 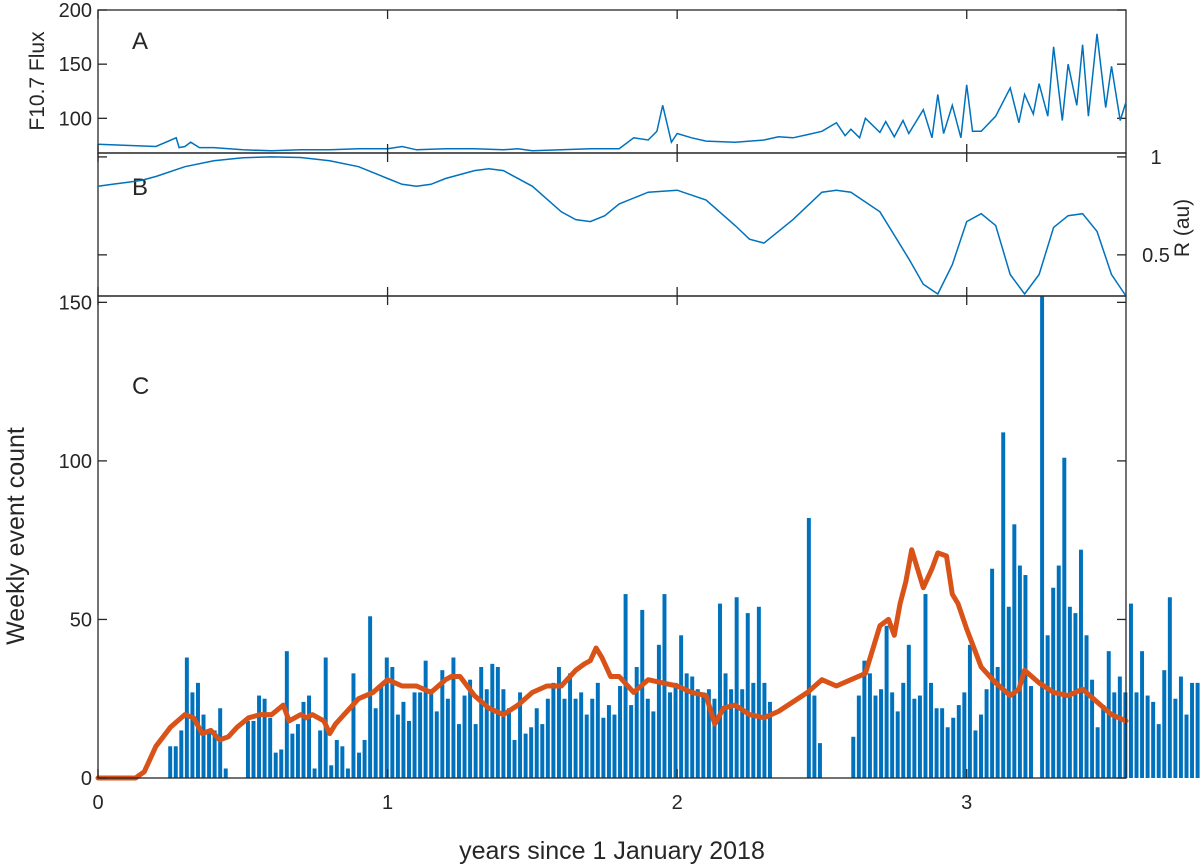 What do you see at coordinates (97, 803) in the screenshot?
I see `x-tick-label: 0` at bounding box center [97, 803].